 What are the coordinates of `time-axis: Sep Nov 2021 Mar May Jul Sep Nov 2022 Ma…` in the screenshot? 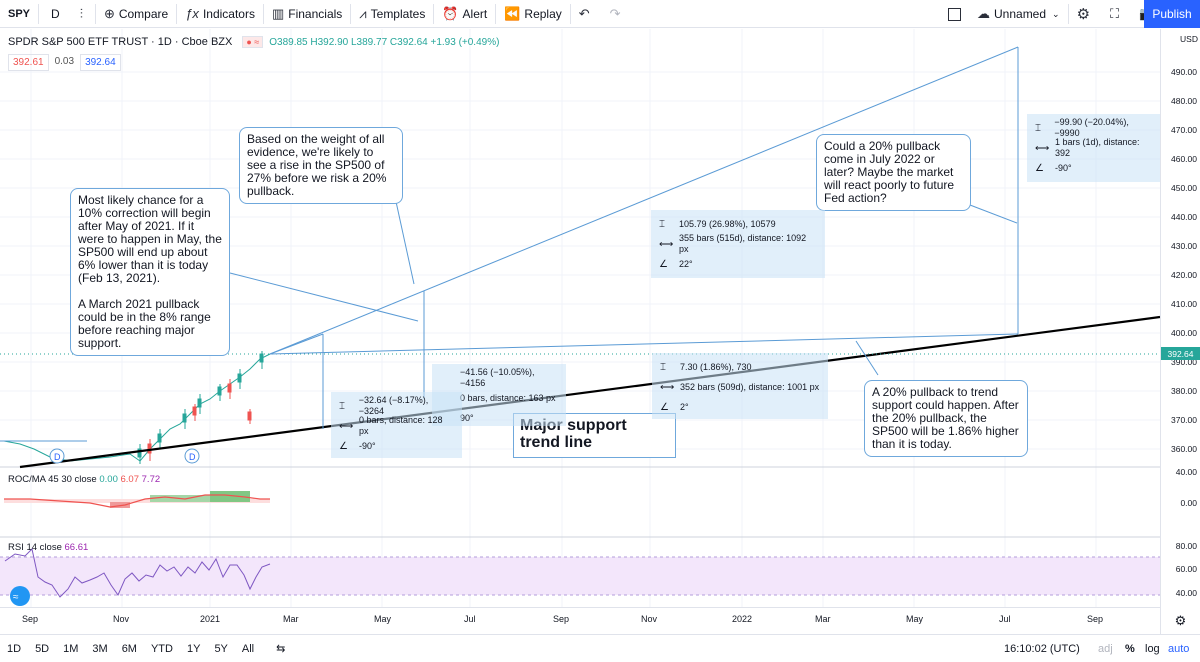 It's located at (580, 620).